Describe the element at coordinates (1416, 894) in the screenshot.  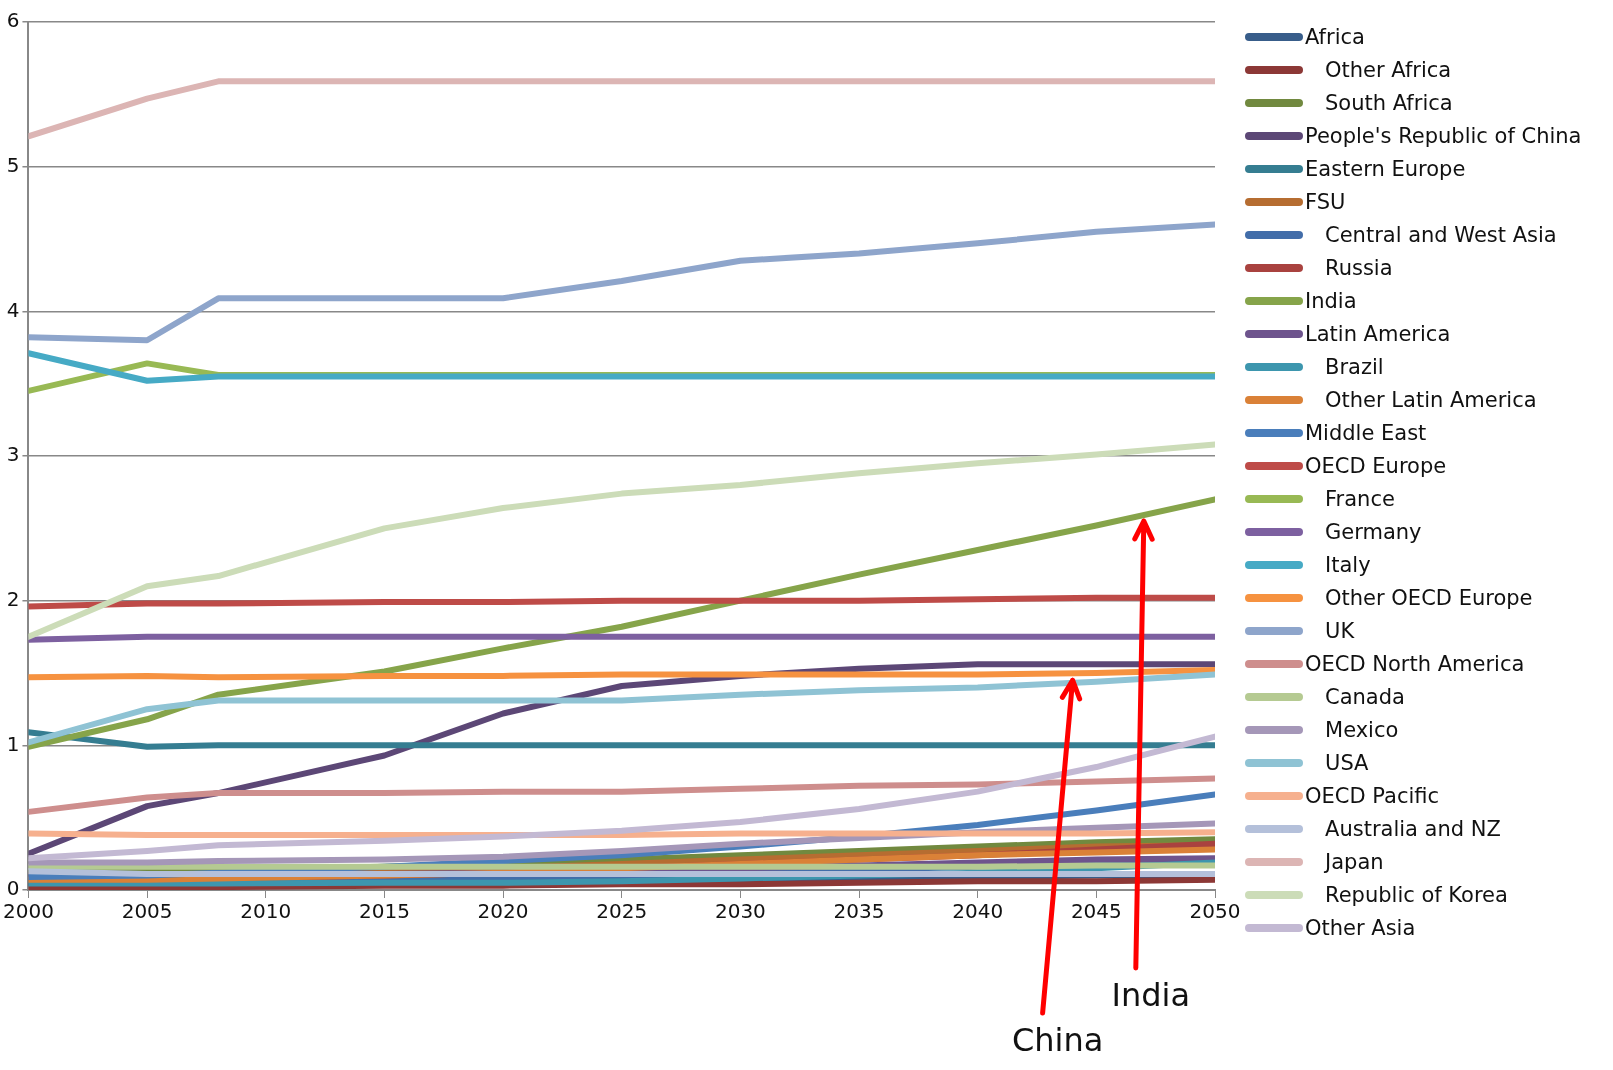
I see `legend-label: Republic of Korea` at that location.